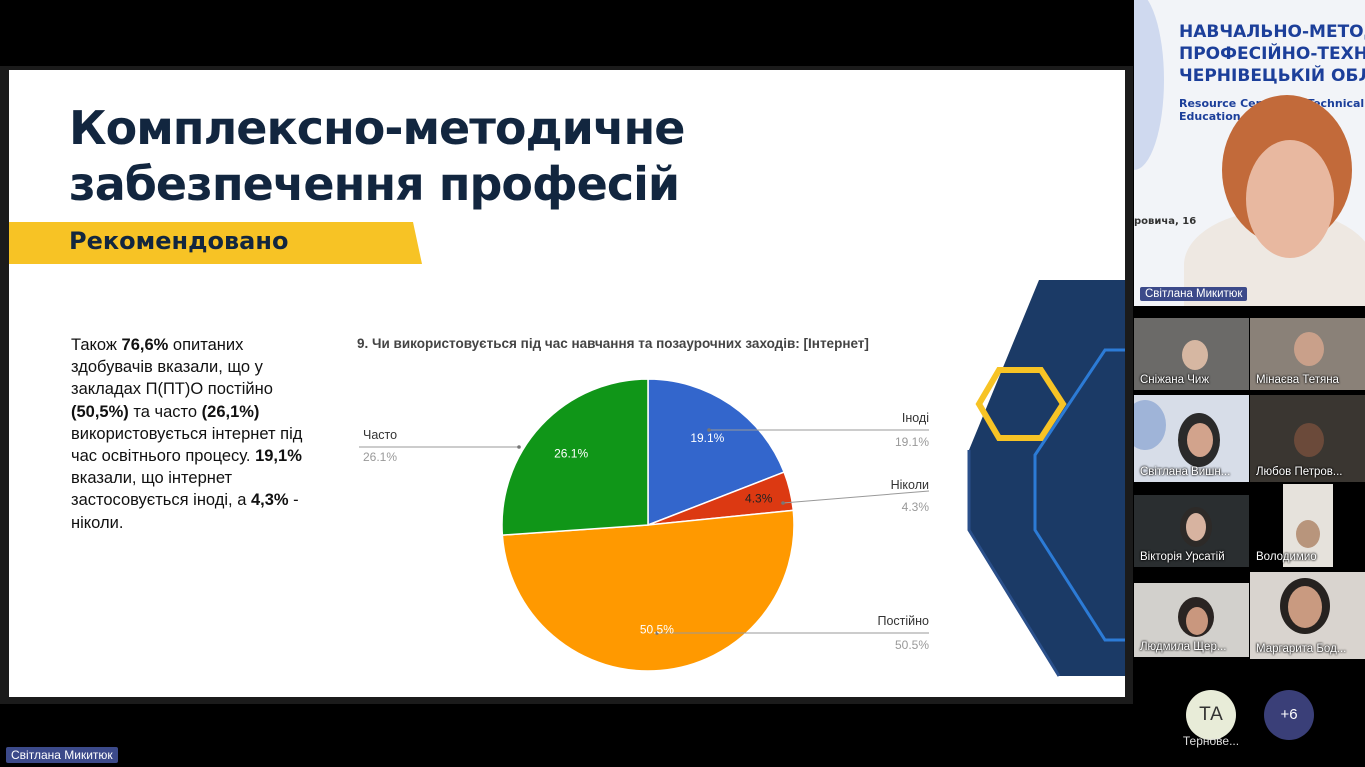  Describe the element at coordinates (230, 411) in the screenshot. I see `body-text-bold: (26,1%)` at that location.